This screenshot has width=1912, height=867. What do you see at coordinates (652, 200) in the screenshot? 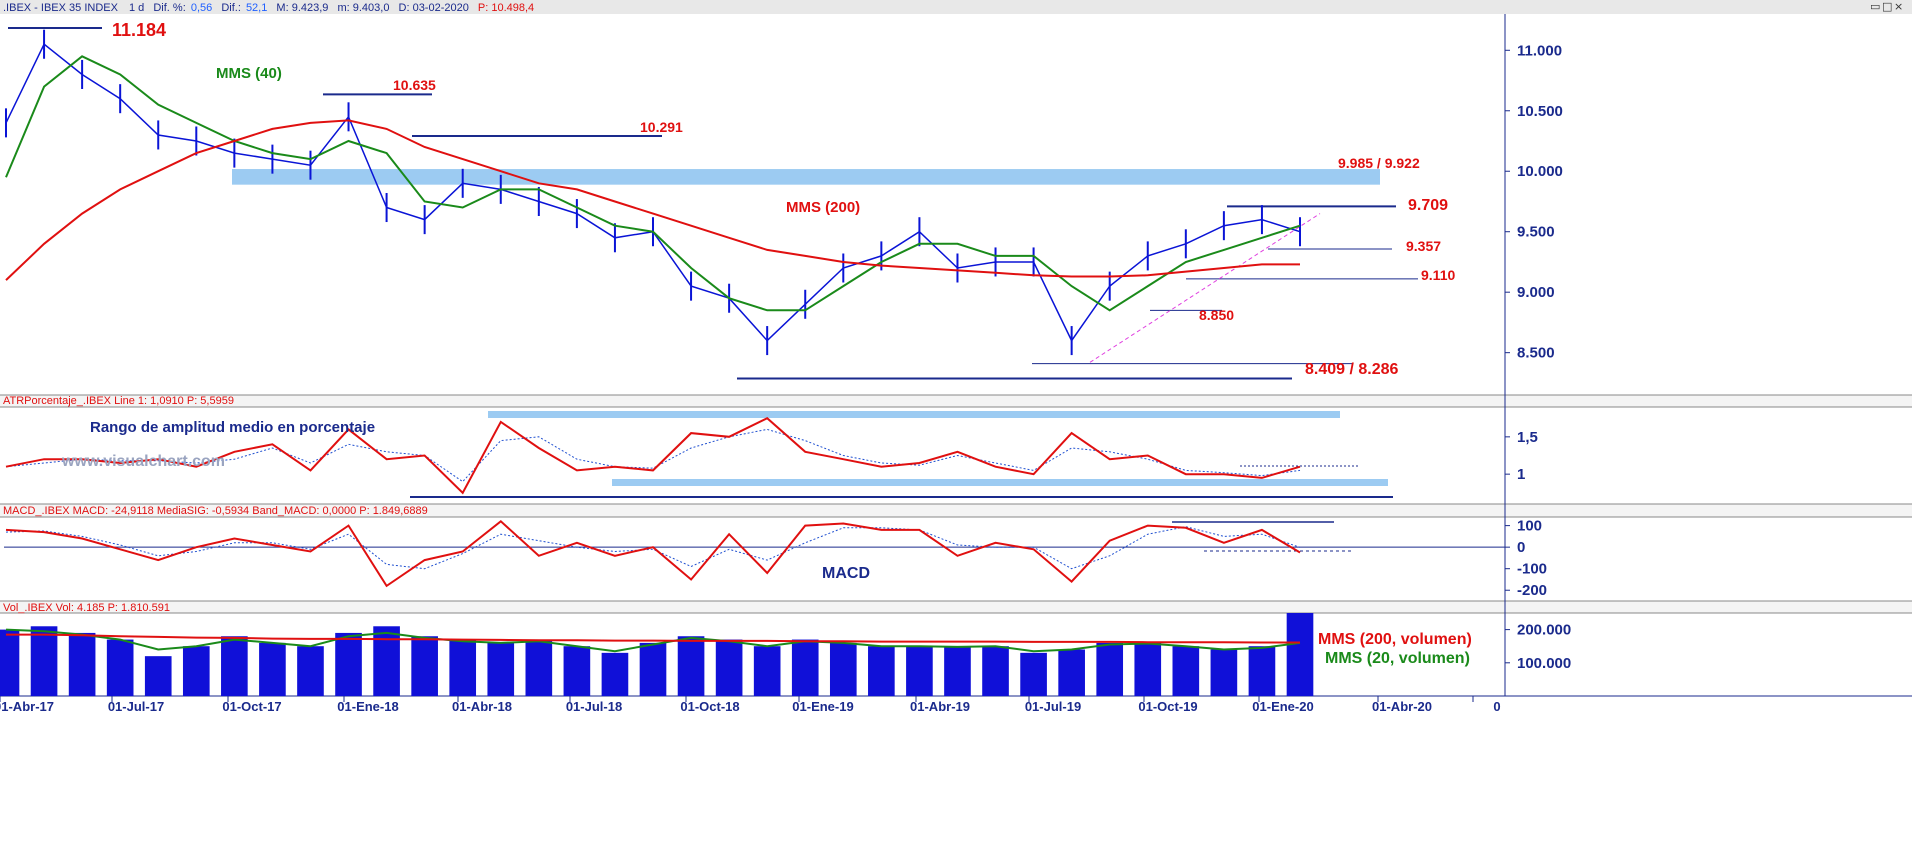
I see `mms200-line` at bounding box center [652, 200].